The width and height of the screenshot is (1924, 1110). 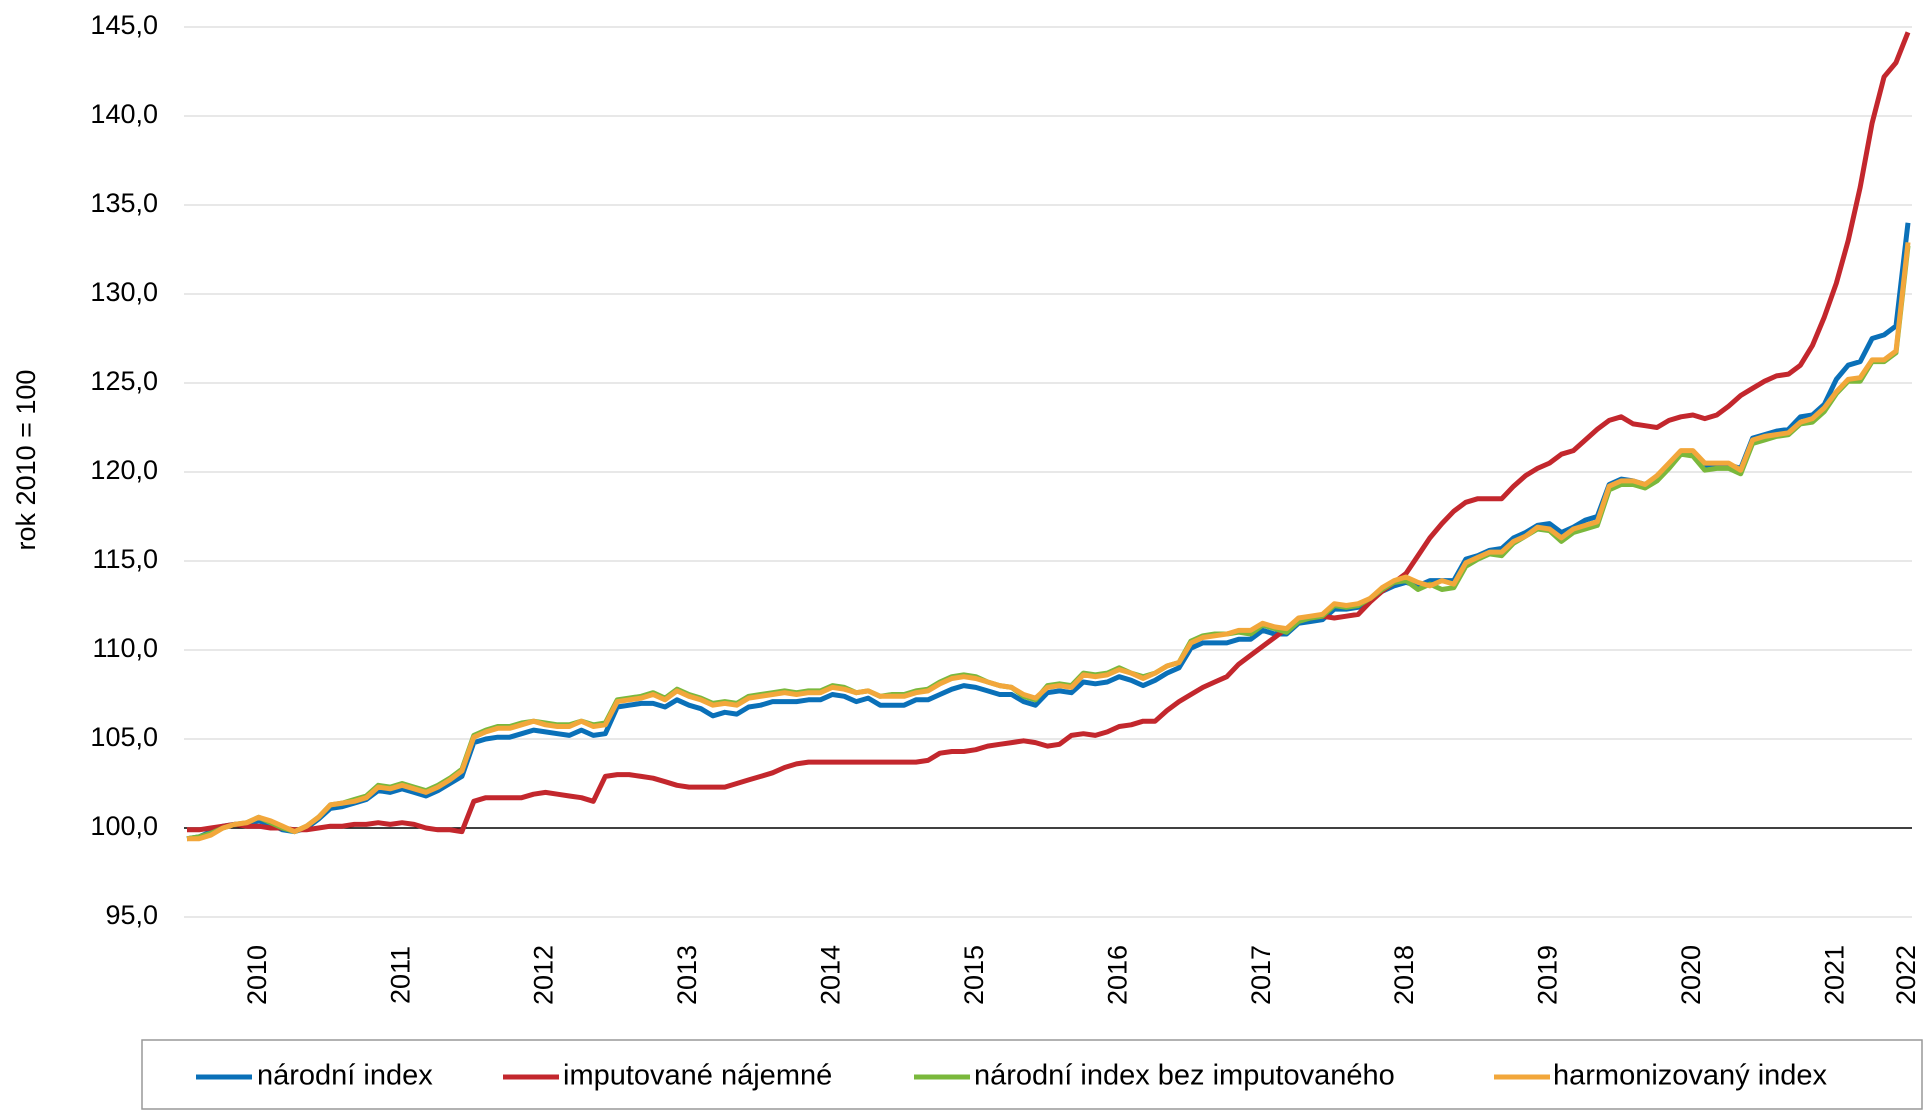 I want to click on x-tick-label: 2020, so click(x=1691, y=975).